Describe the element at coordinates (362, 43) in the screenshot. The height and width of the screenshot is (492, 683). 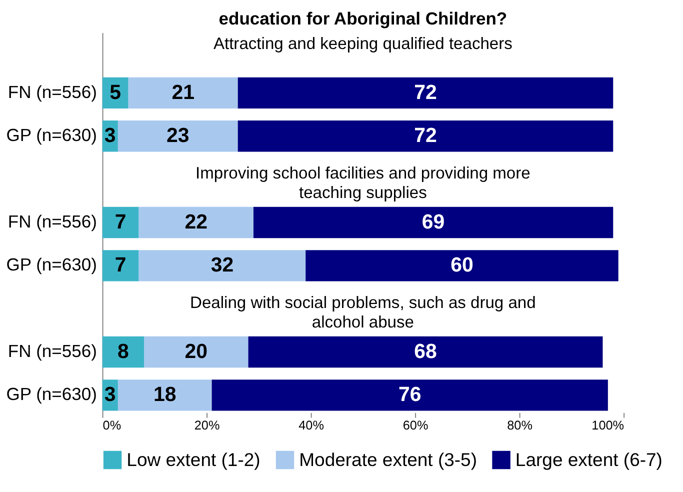
I see `annotation: Attracting and keeping qualified teachers` at that location.